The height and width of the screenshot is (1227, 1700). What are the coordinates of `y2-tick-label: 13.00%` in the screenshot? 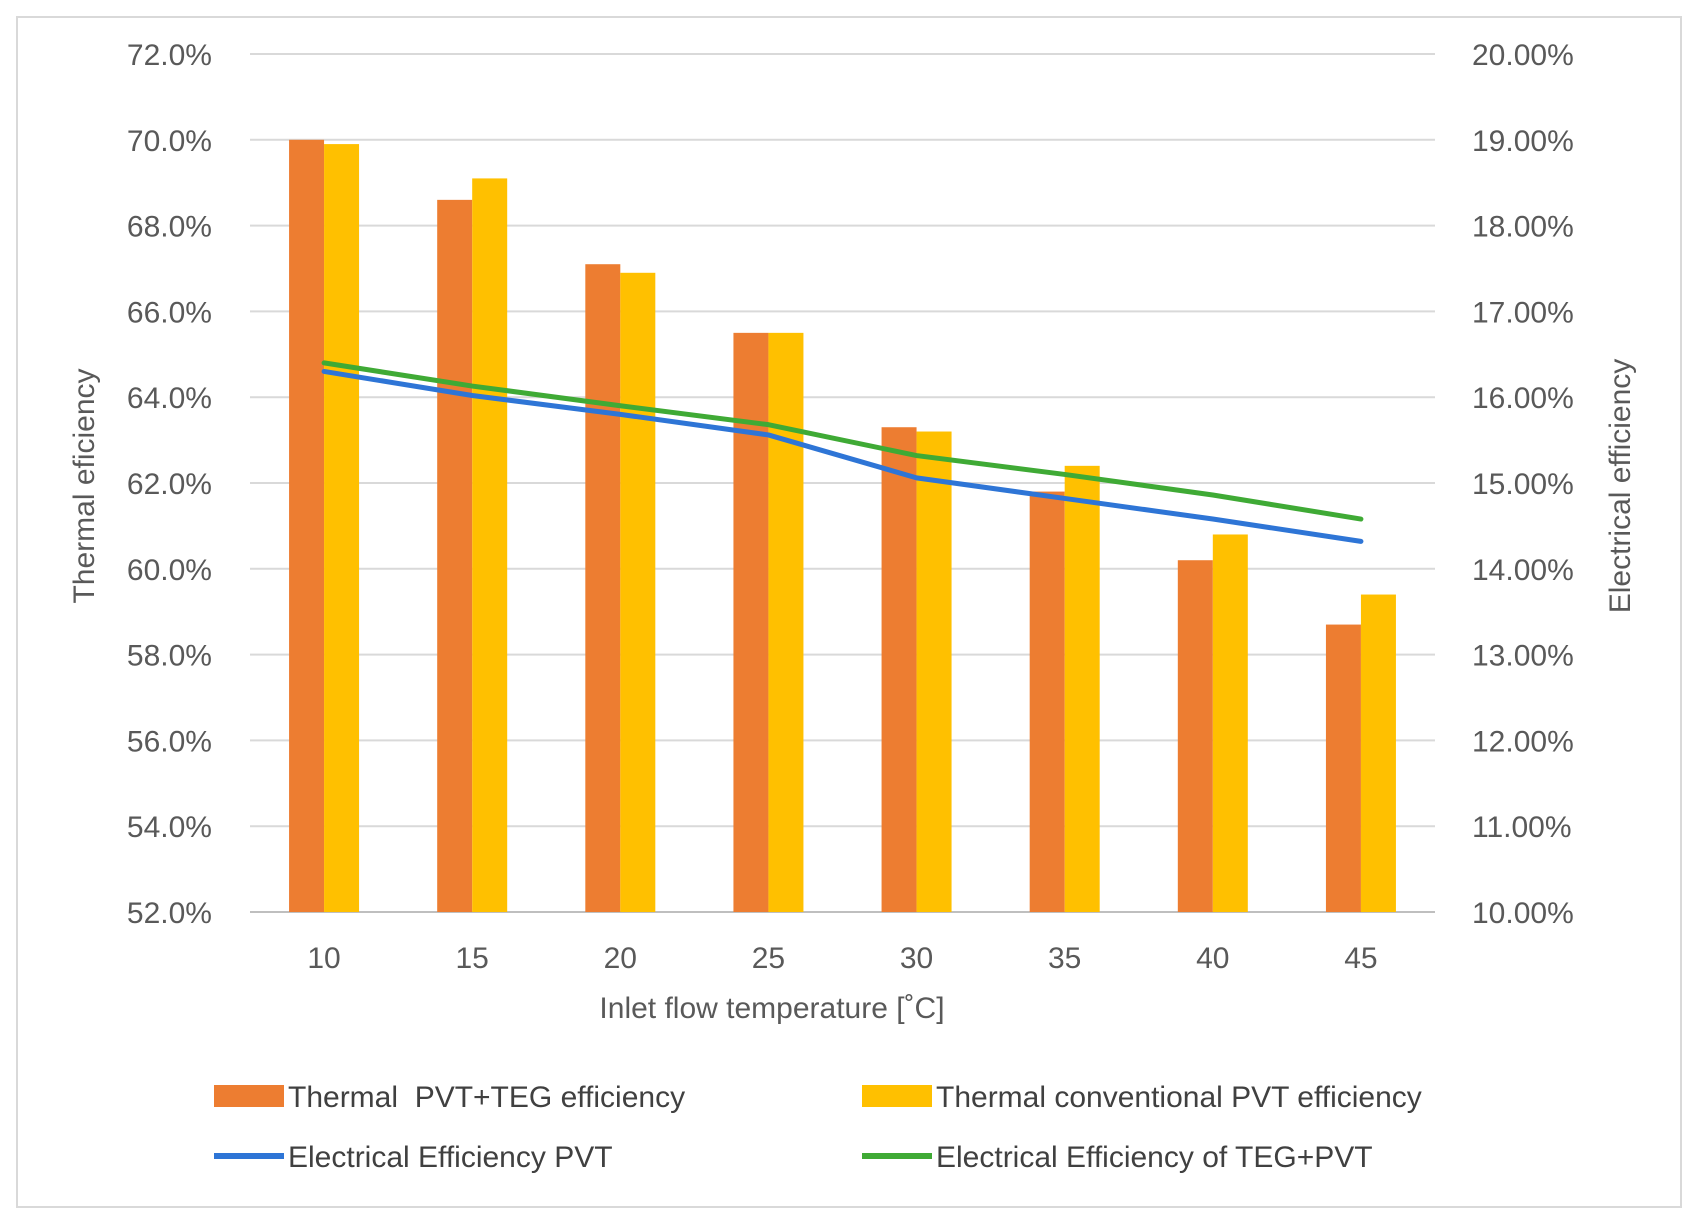 It's located at (1523, 656).